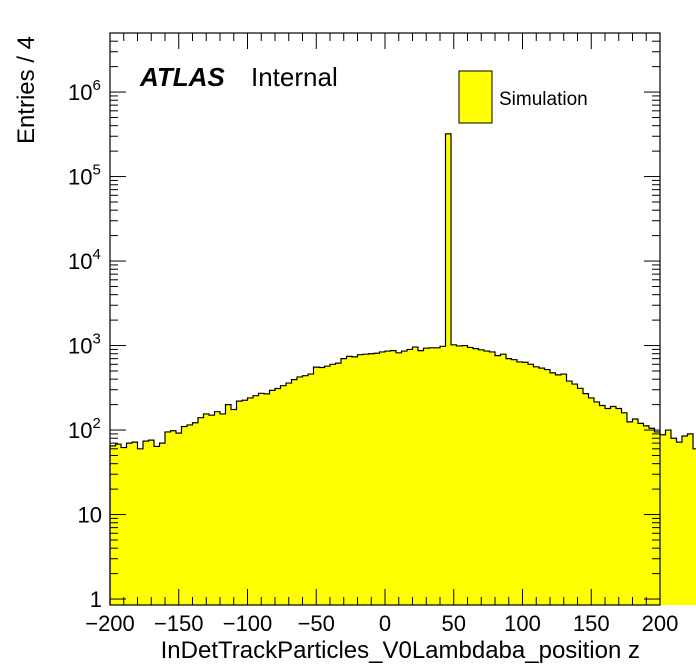 The width and height of the screenshot is (696, 672). I want to click on x-tick-label: −200, so click(110, 623).